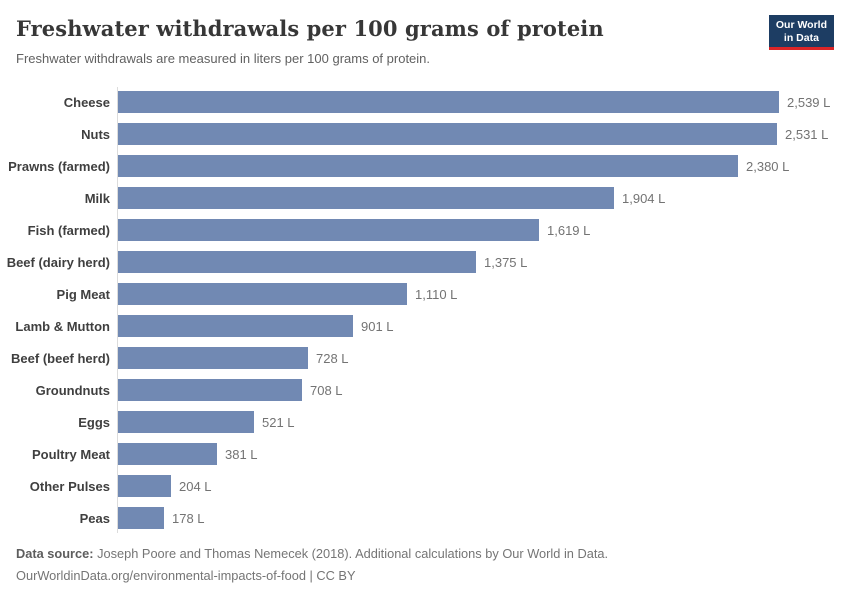 This screenshot has height=600, width=850. I want to click on value-label: 1,375 L, so click(506, 262).